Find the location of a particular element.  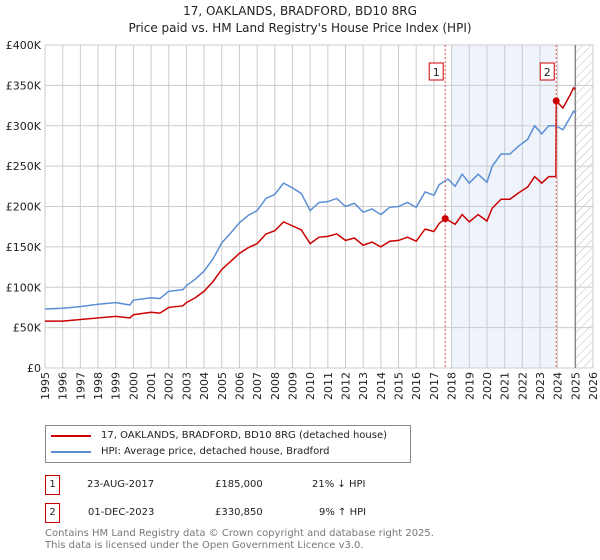

y-tick-label: £150K is located at coordinates (24, 247).